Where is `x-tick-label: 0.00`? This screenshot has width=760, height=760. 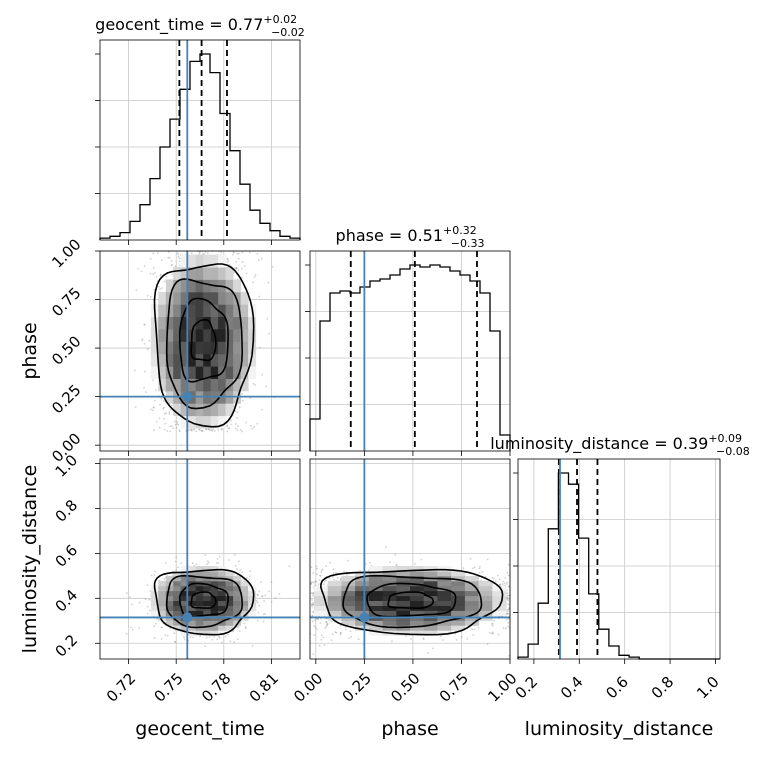 x-tick-label: 0.00 is located at coordinates (308, 687).